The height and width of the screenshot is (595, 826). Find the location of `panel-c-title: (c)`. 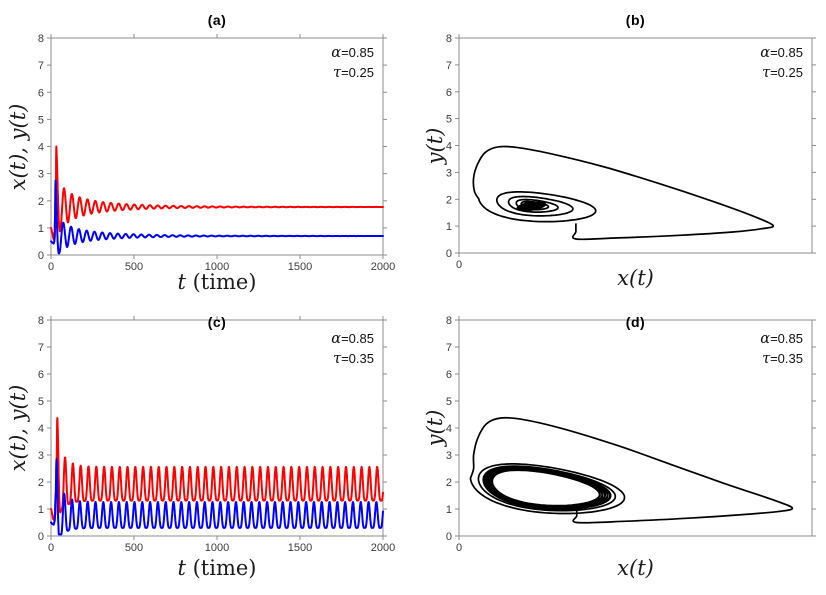

panel-c-title: (c) is located at coordinates (217, 322).